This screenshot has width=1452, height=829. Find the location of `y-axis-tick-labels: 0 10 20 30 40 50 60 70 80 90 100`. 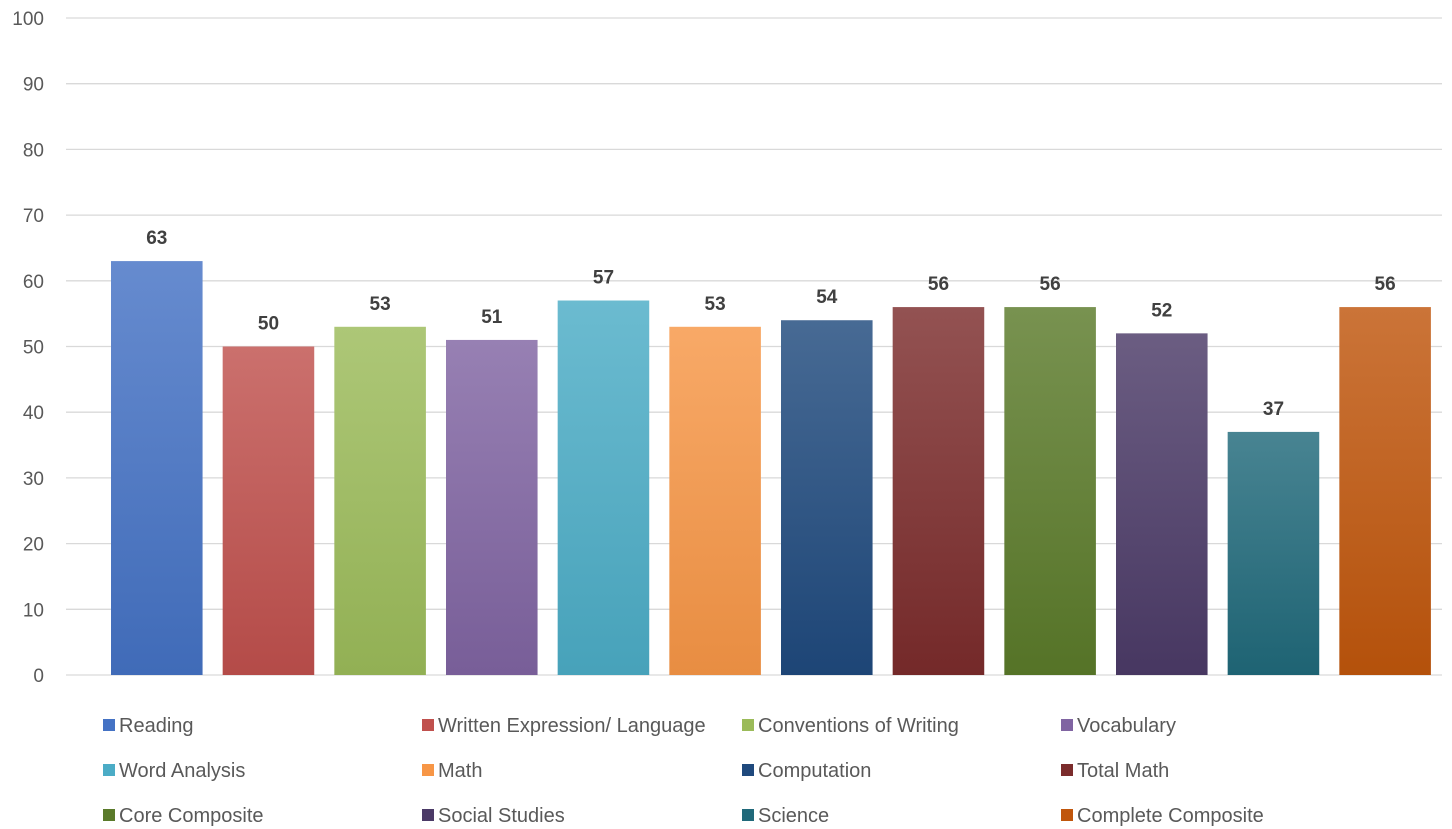

y-axis-tick-labels: 0 10 20 30 40 50 60 70 80 90 100 is located at coordinates (28, 348).